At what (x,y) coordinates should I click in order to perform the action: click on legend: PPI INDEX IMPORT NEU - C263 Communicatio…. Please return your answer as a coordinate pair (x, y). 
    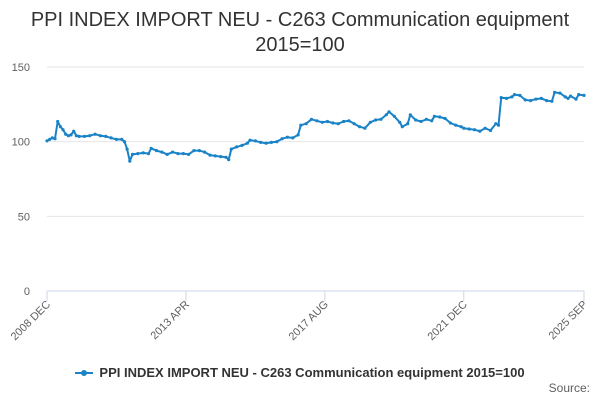
    Looking at the image, I should click on (300, 373).